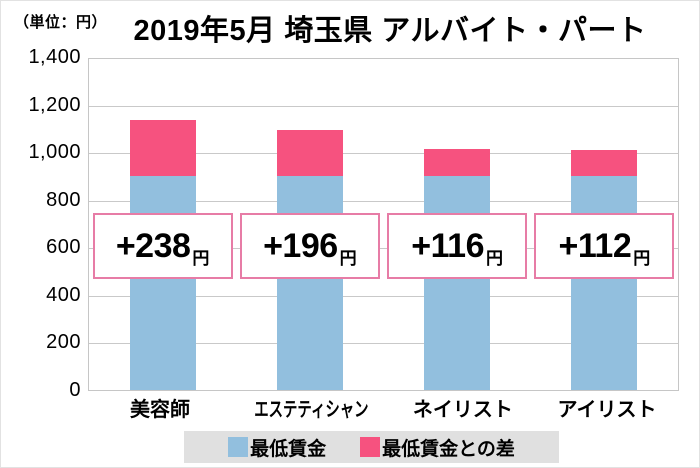  I want to click on diff-label-box: +116 円, so click(457, 246).